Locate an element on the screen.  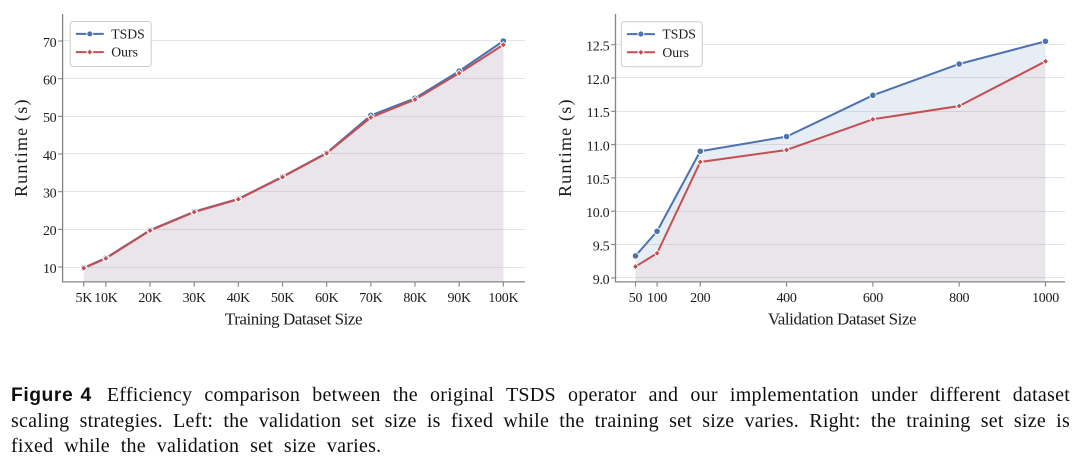
svg-text: 20 is located at coordinates (50, 231).